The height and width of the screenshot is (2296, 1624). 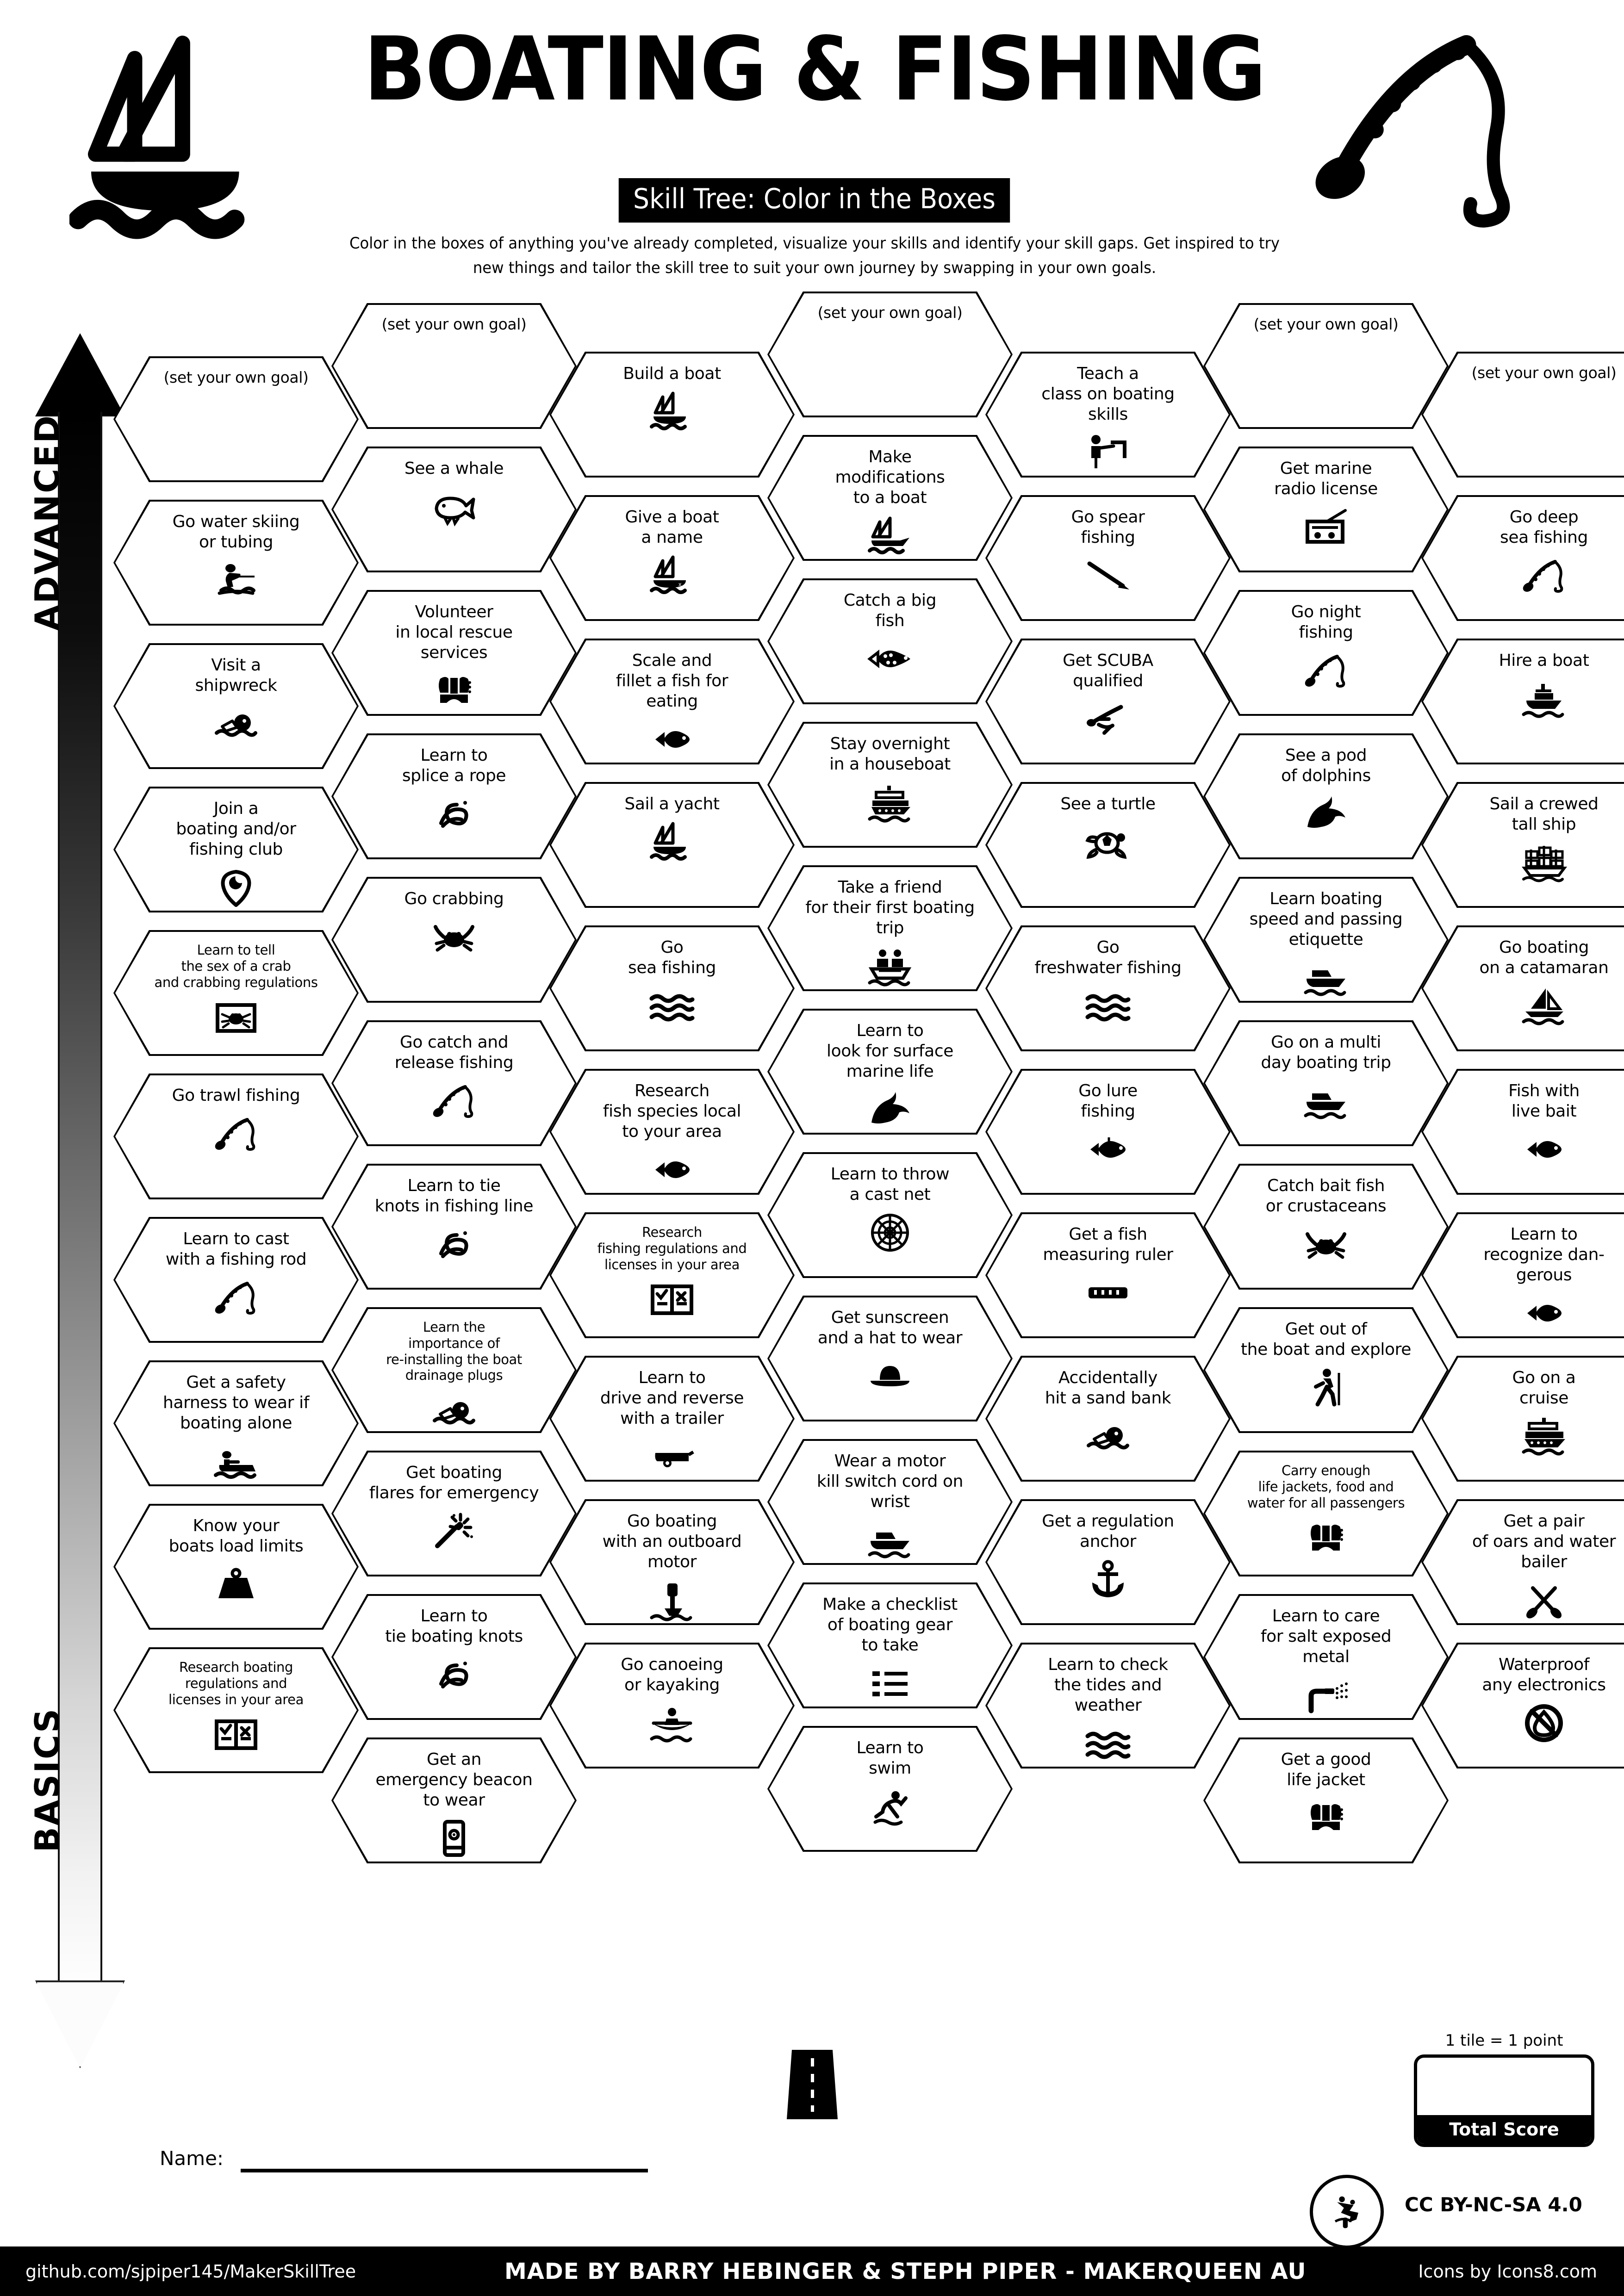 What do you see at coordinates (890, 1072) in the screenshot?
I see `skill-tile: Learn to look for surface marine life` at bounding box center [890, 1072].